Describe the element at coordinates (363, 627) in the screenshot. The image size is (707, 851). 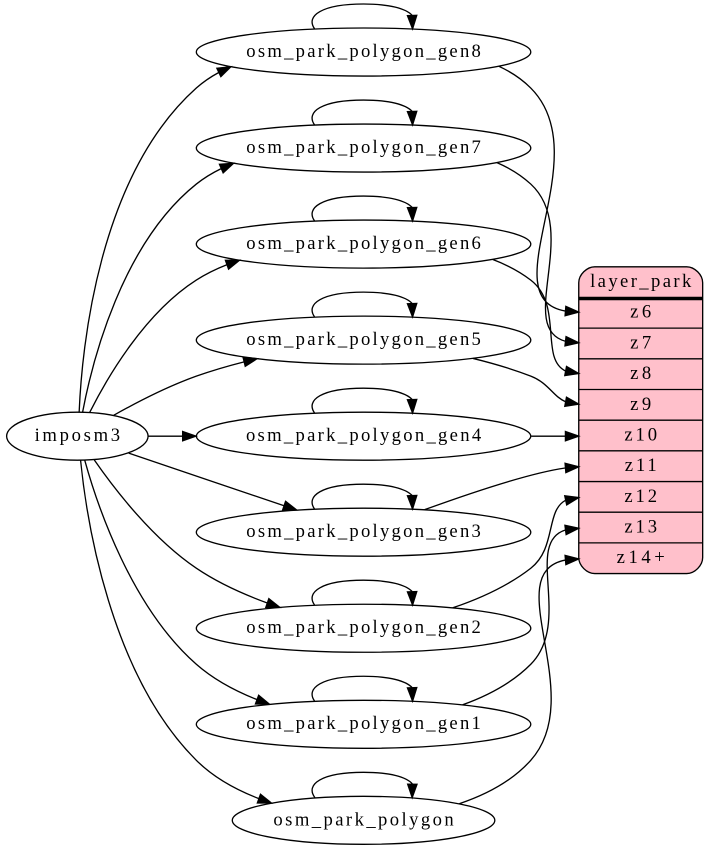
I see `svg-text: osm_park_polygon_gen2` at that location.